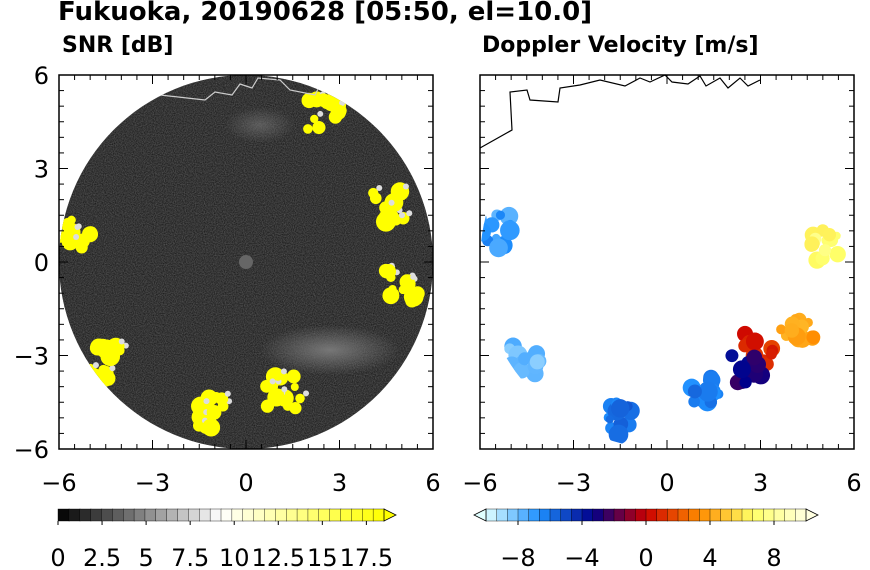 This screenshot has height=570, width=870. I want to click on snr-y-tick-label: 6, so click(41, 76).